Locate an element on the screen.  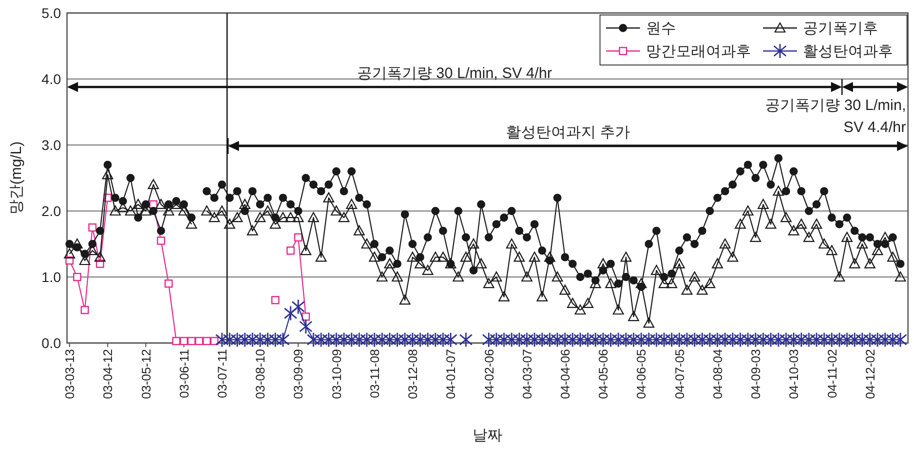
y-tick-label: 5.0 is located at coordinates (52, 13).